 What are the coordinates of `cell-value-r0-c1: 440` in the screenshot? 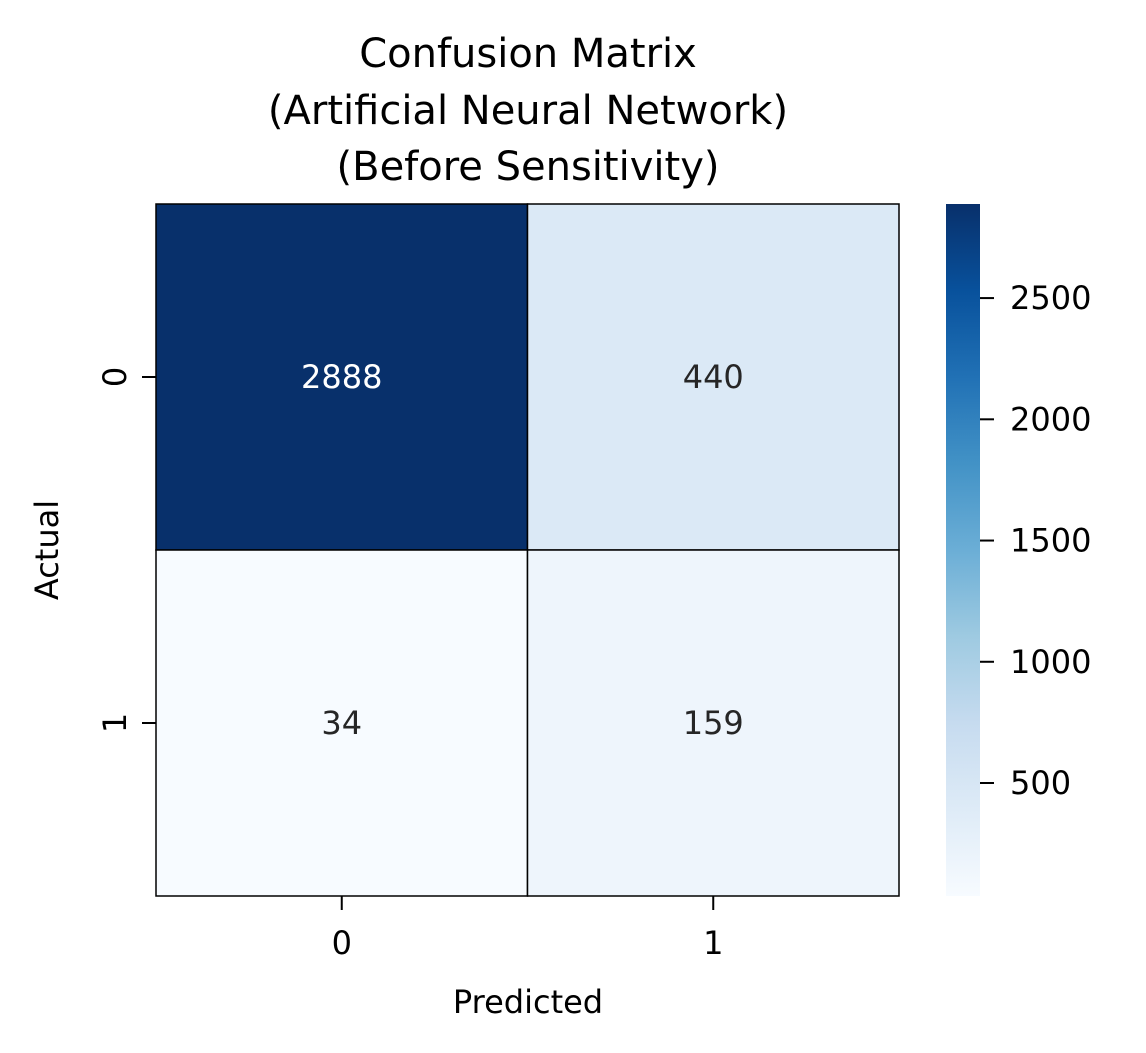 It's located at (713, 377).